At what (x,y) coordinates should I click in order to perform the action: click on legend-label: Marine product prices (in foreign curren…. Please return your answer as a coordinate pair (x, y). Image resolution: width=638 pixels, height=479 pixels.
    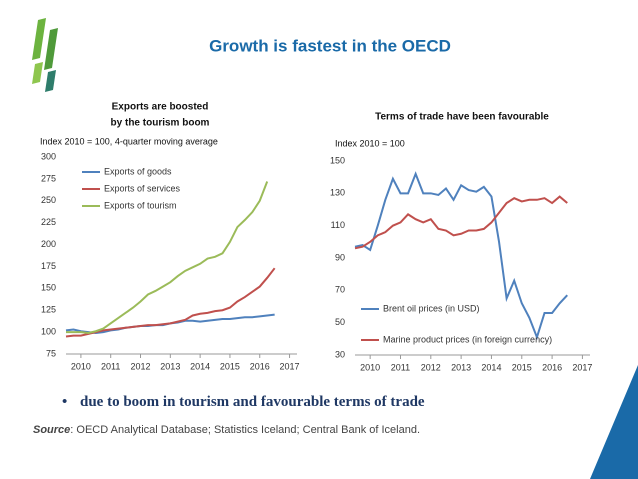
    Looking at the image, I should click on (467, 339).